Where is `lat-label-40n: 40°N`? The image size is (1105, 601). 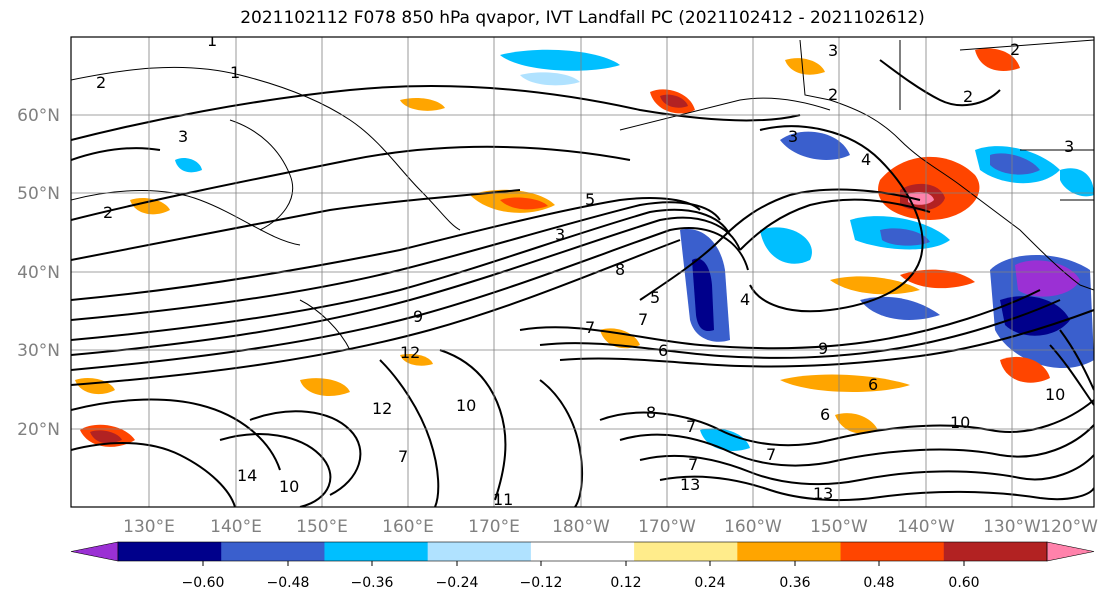 lat-label-40n: 40°N is located at coordinates (38, 273).